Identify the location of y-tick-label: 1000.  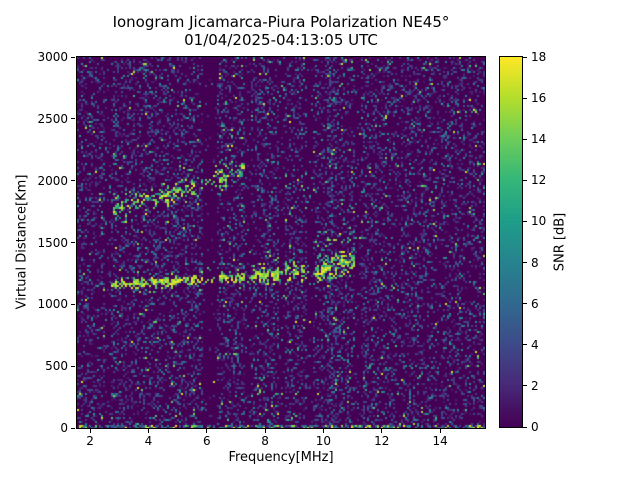
(52, 304).